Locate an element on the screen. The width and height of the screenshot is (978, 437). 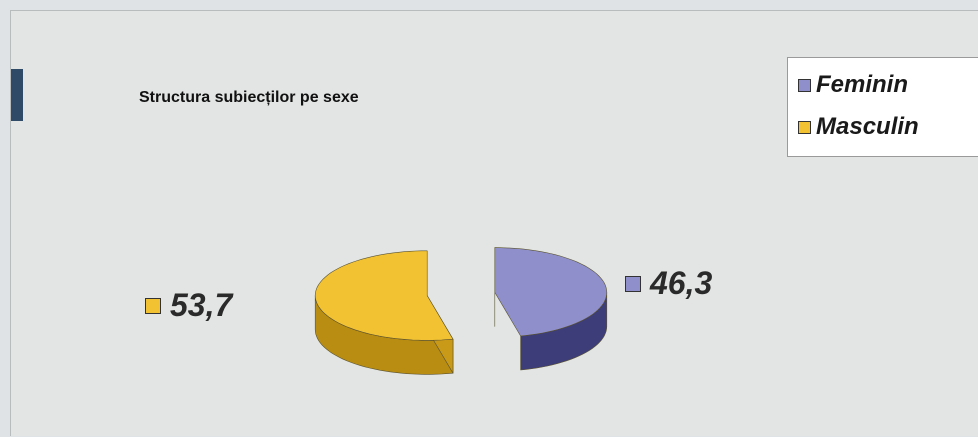
pie-slice-masculin-top is located at coordinates (384, 295).